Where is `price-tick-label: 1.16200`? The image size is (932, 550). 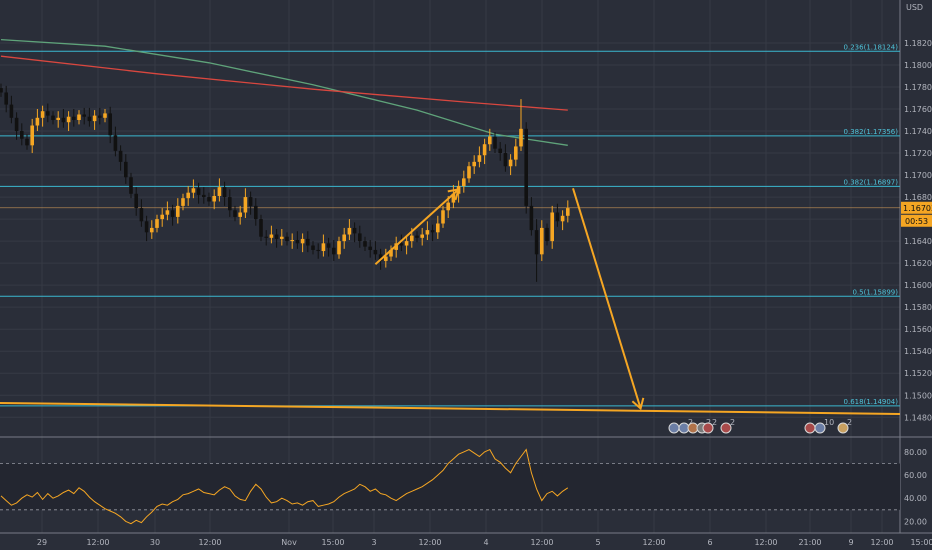 price-tick-label: 1.16200 is located at coordinates (918, 263).